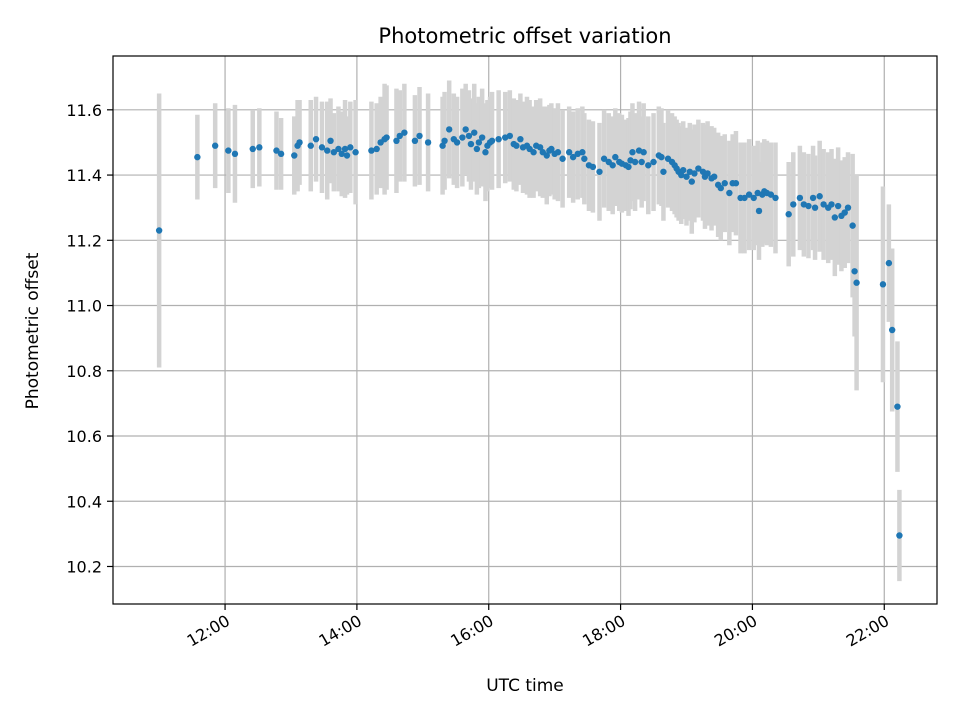  I want to click on y-tick-label: 10.4, so click(84, 501).